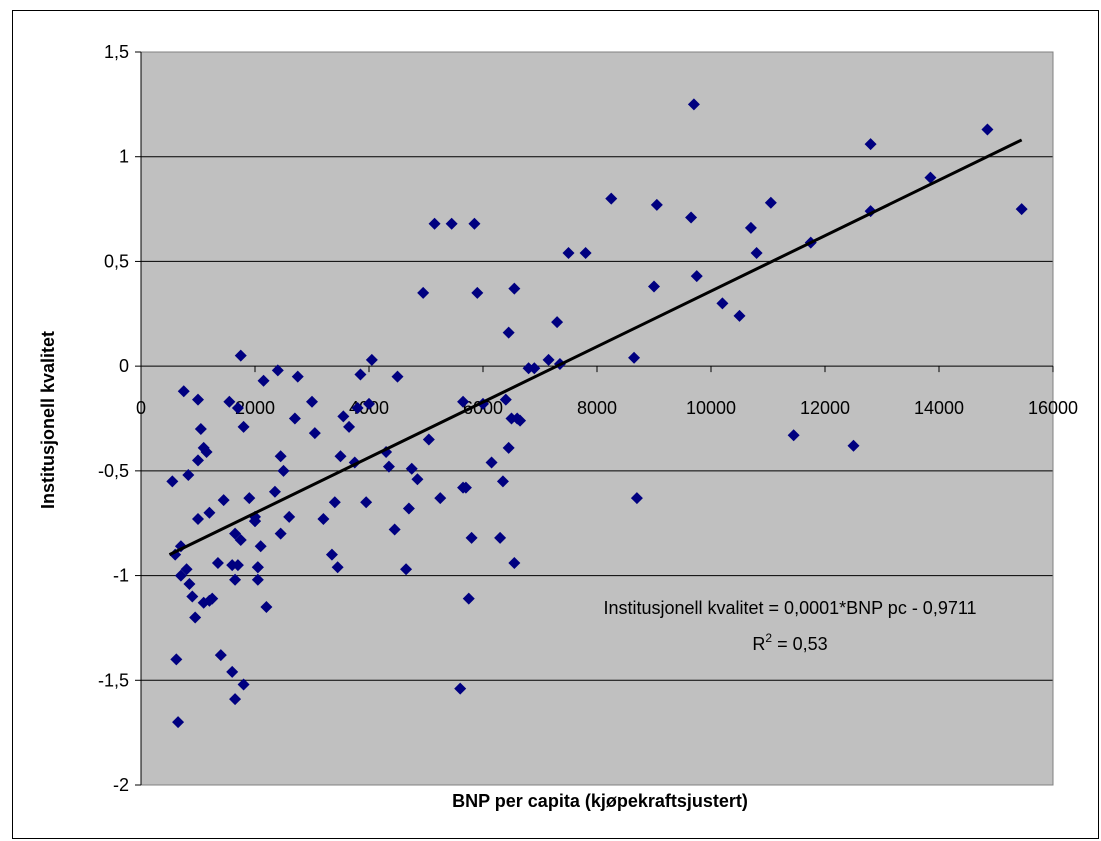  Describe the element at coordinates (121, 785) in the screenshot. I see `y-tick-label: -2` at that location.